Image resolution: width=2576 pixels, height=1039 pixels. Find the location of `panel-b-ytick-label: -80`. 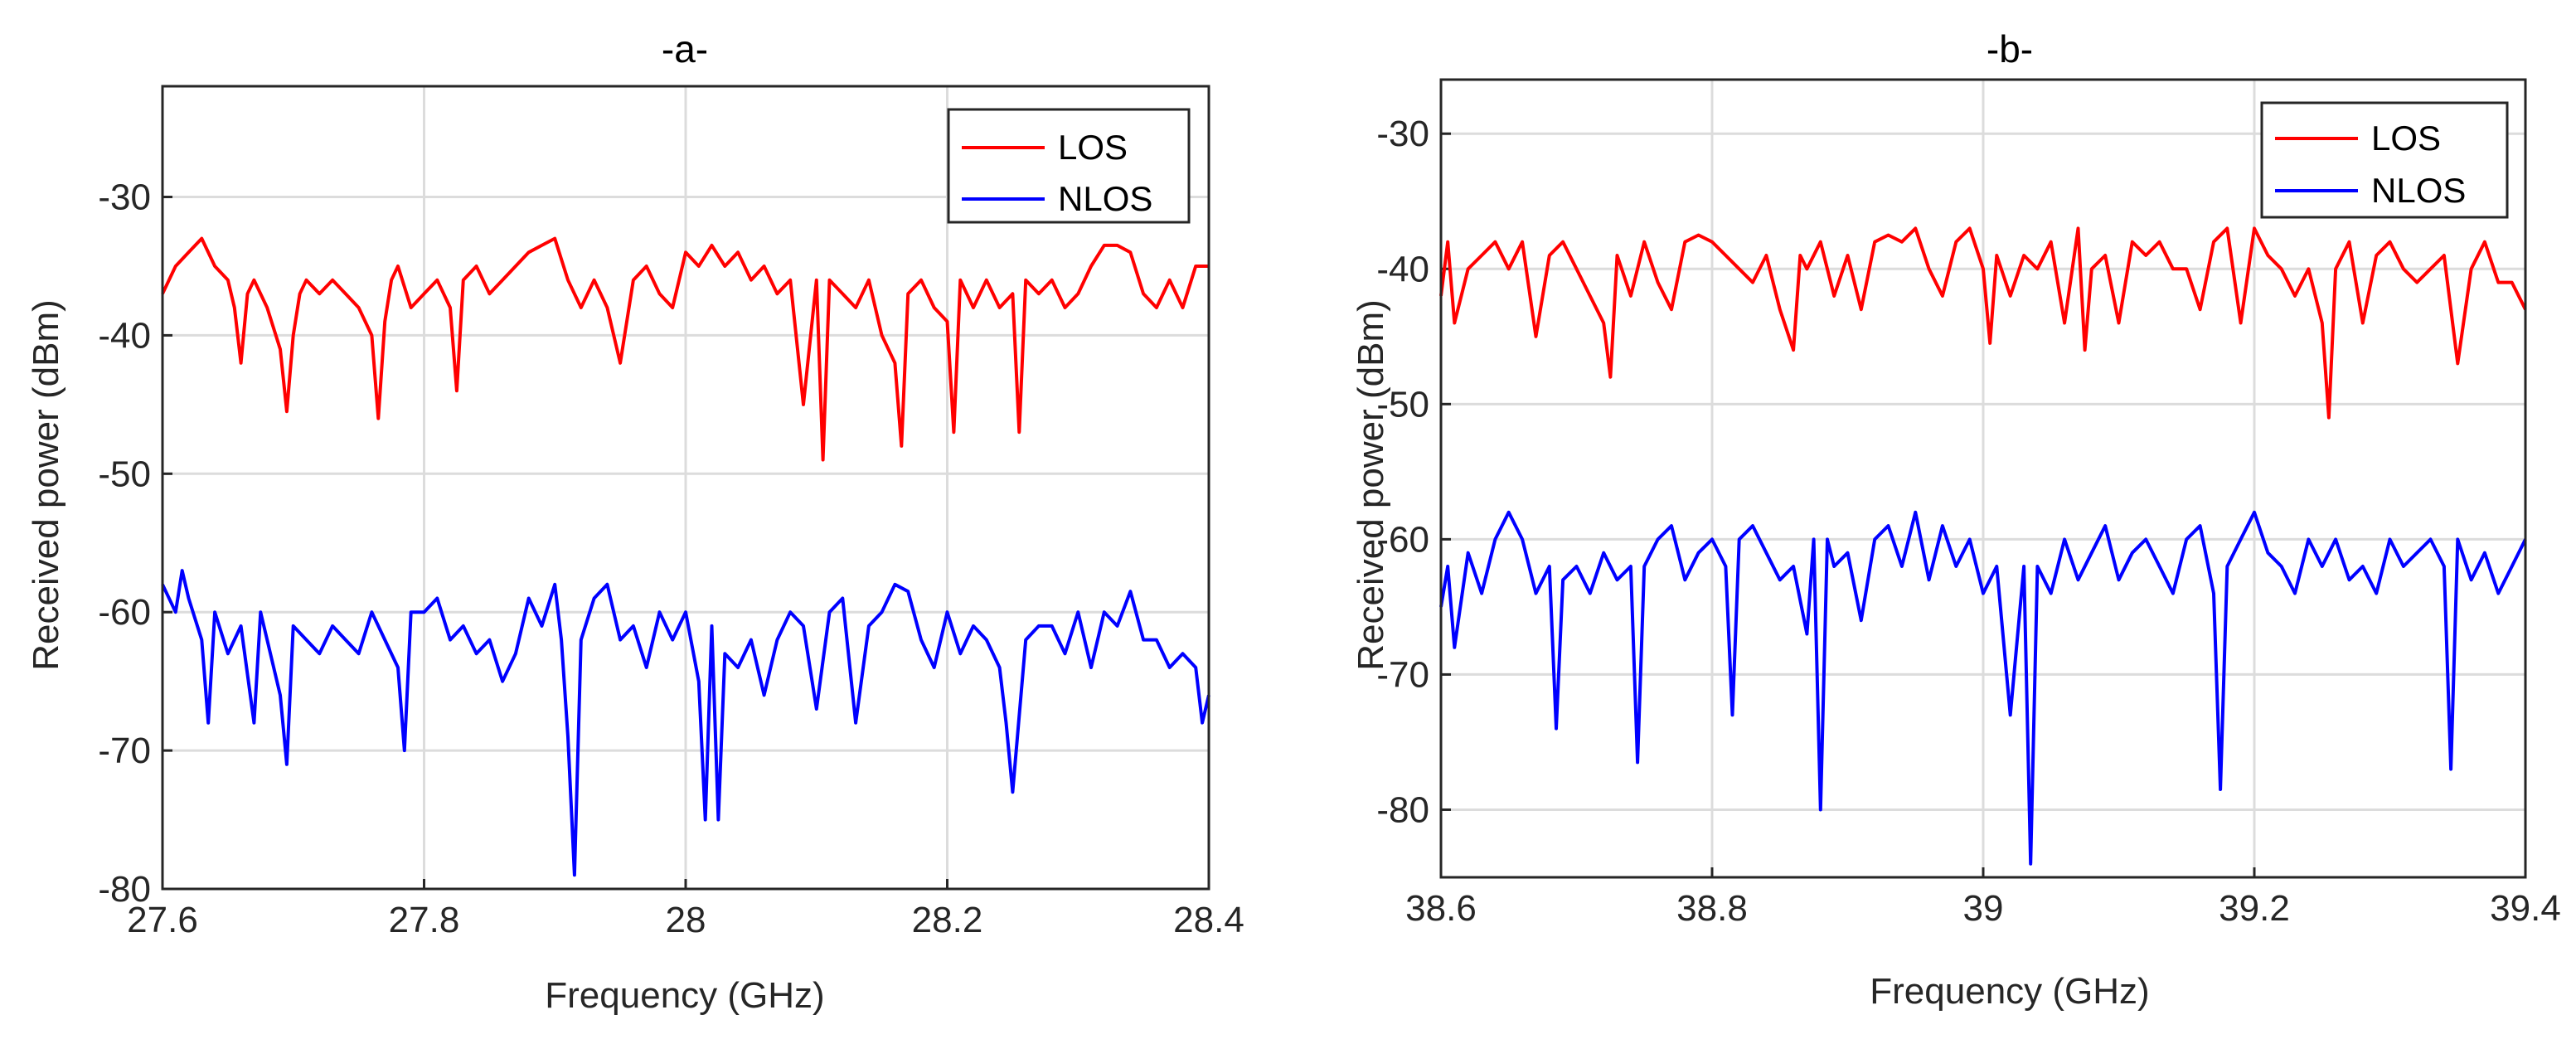

panel-b-ytick-label: -80 is located at coordinates (1402, 809).